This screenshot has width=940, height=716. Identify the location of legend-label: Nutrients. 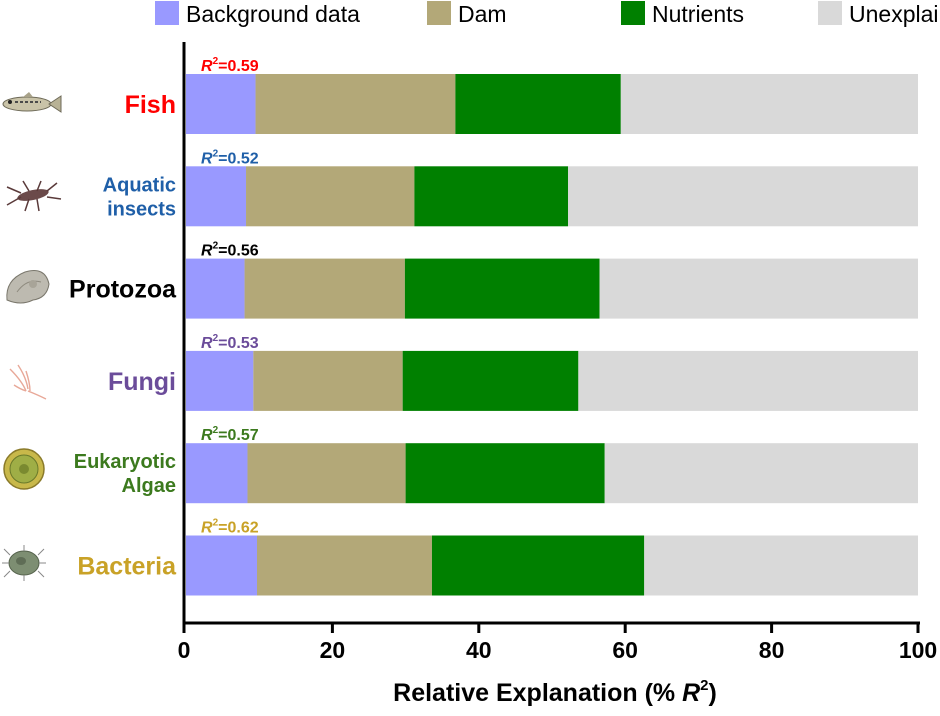
(698, 14).